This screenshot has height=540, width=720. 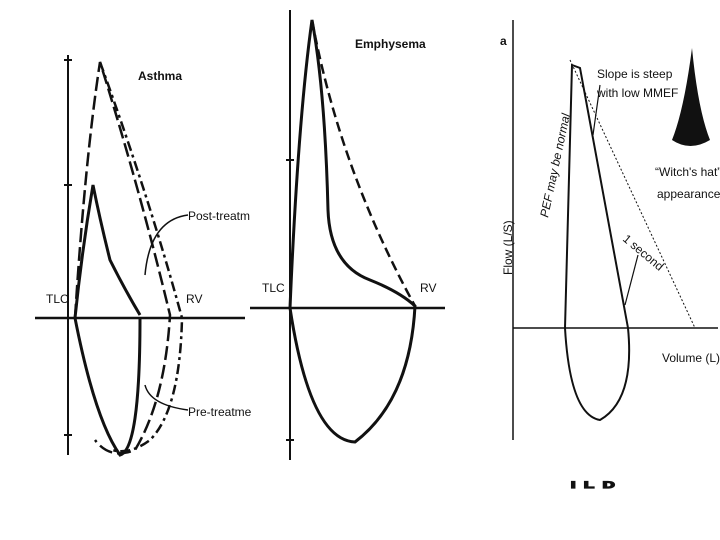 I want to click on curve-post, so click(x=141, y=257).